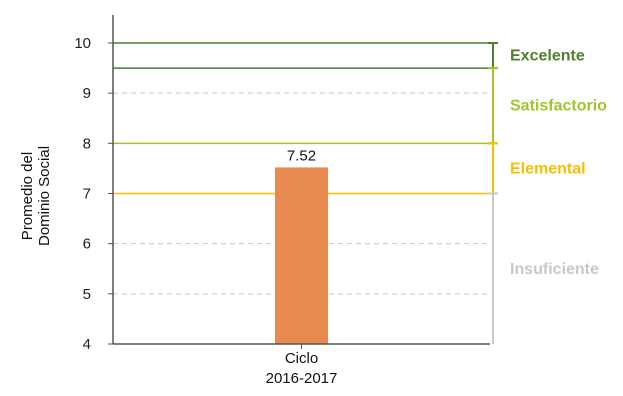 This screenshot has height=396, width=623. I want to click on x-category-label: Ciclo, so click(301, 358).